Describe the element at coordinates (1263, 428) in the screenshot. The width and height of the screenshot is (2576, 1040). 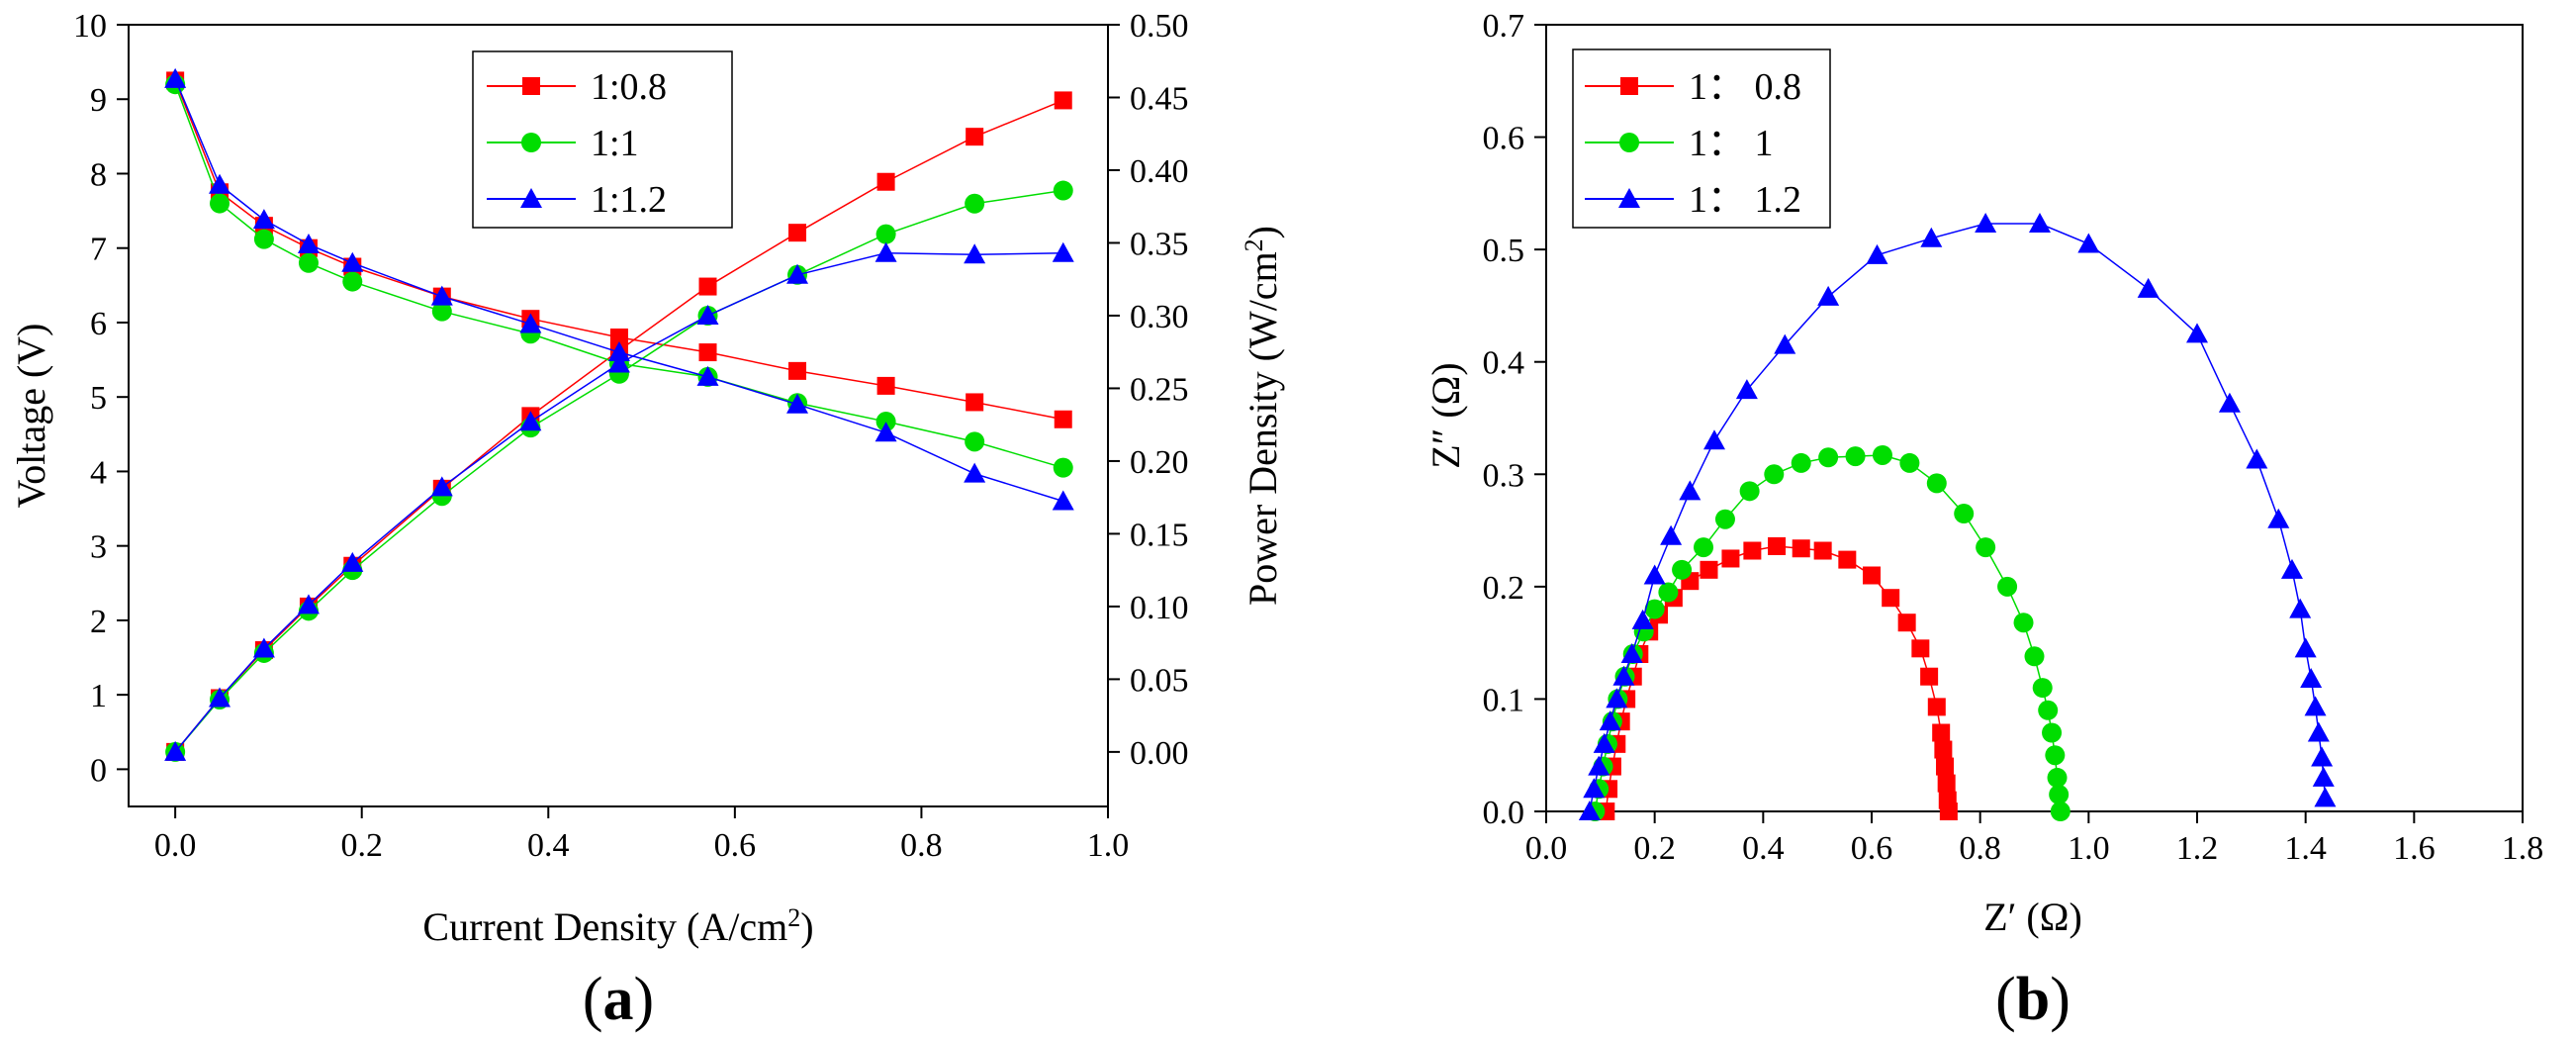
I see `y2-axis-title-text: Power Density (W/cm` at that location.